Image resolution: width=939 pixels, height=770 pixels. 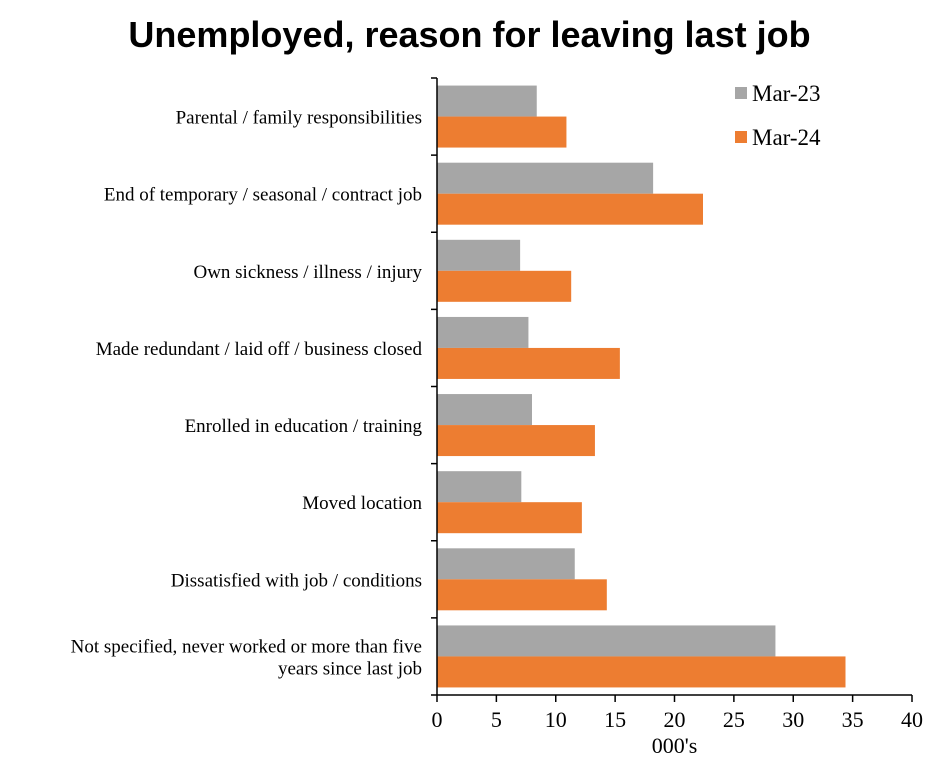 I want to click on category-label: Enrolled in education / training, so click(x=304, y=426).